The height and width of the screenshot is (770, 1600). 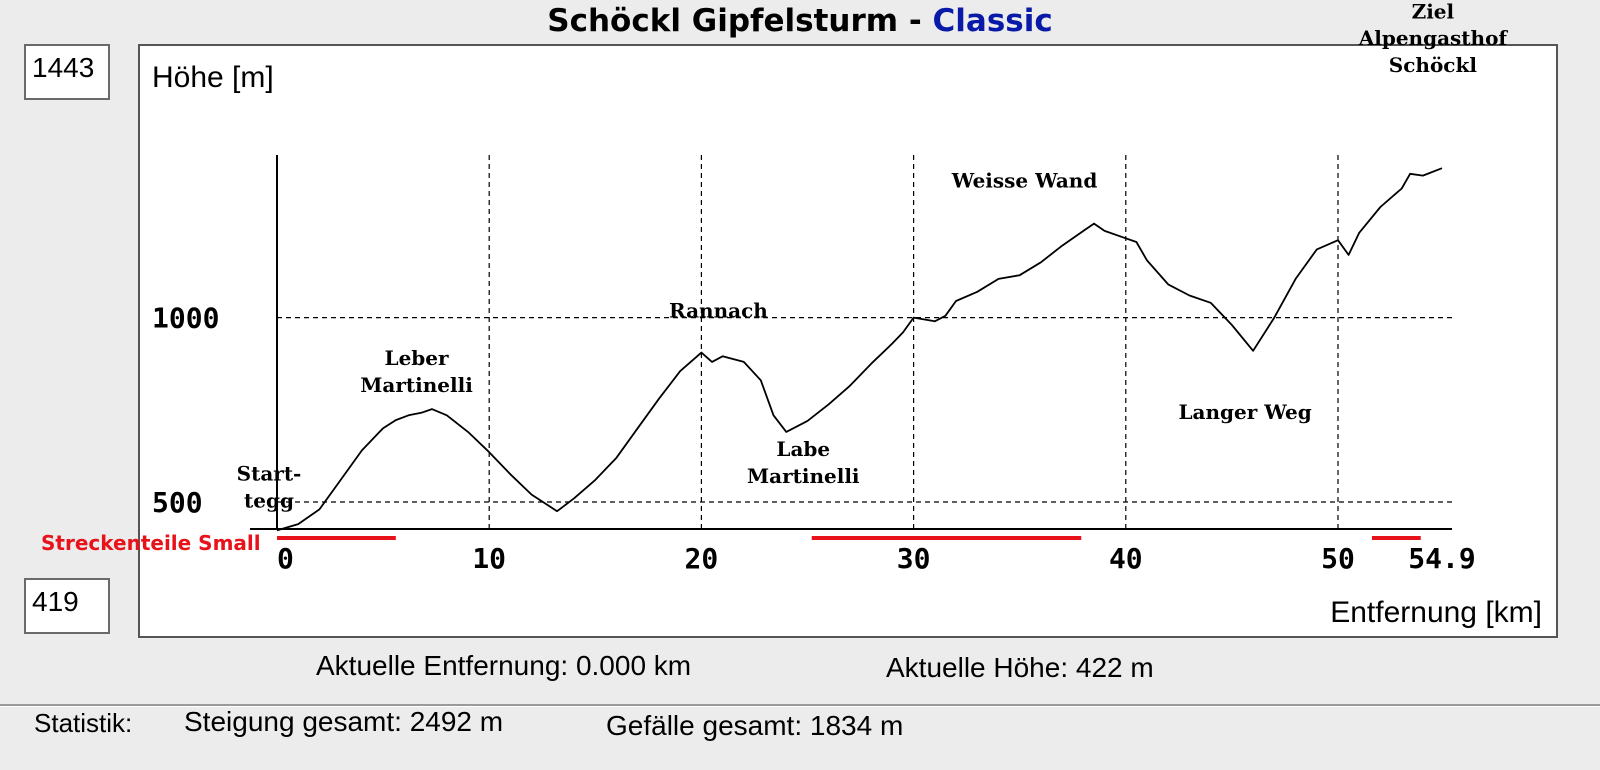 What do you see at coordinates (803, 462) in the screenshot?
I see `annotation-label: Labe Martinelli` at bounding box center [803, 462].